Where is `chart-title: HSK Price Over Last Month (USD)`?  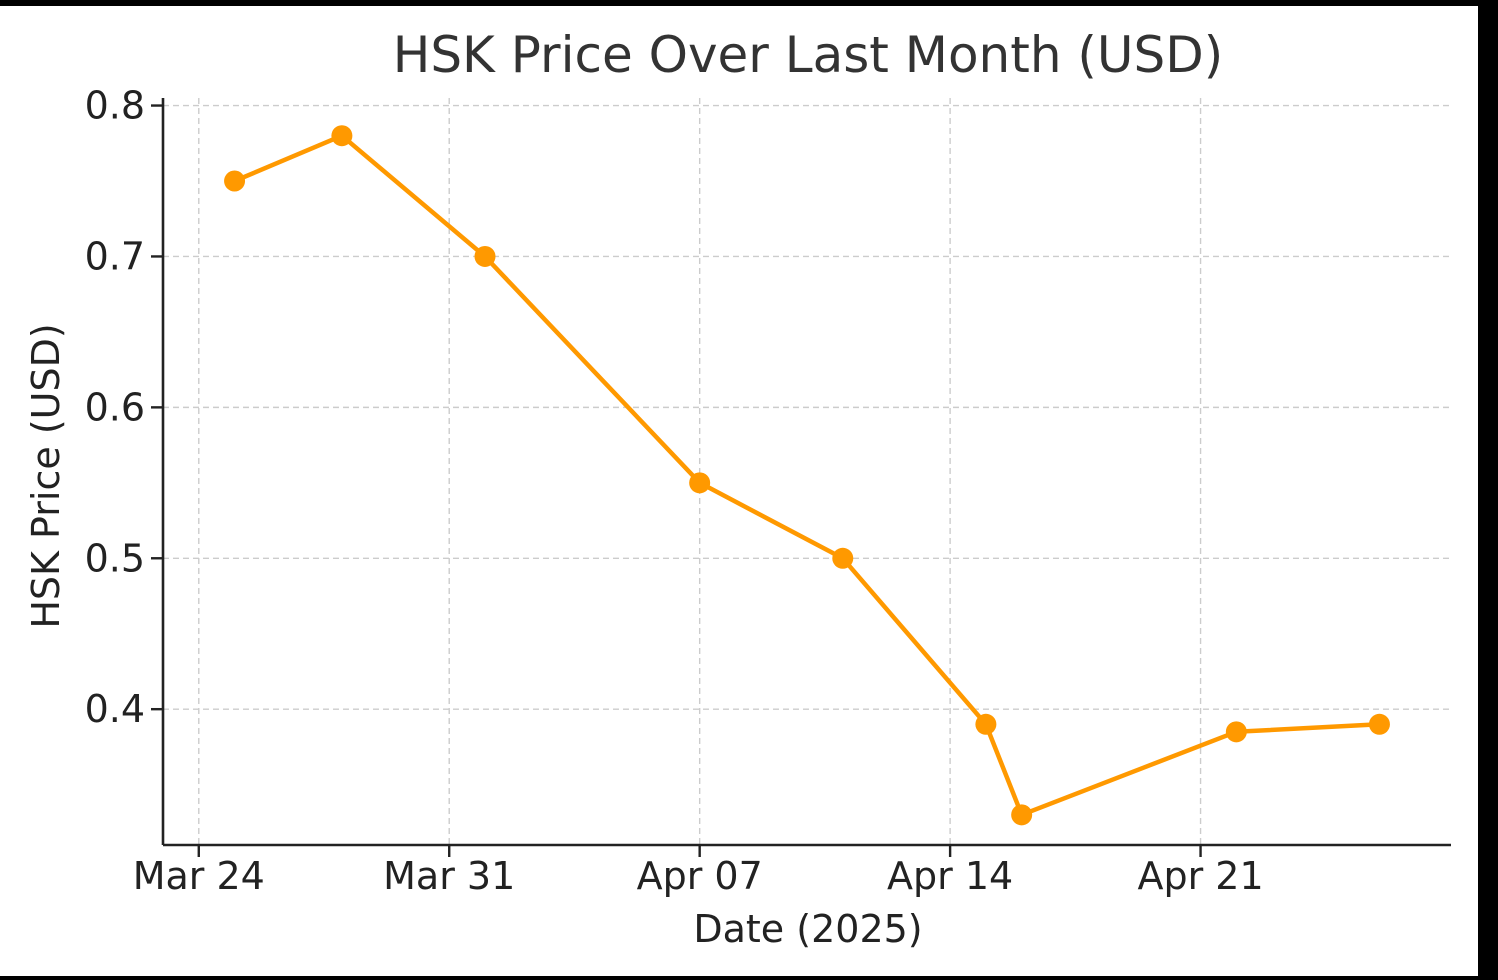
chart-title: HSK Price Over Last Month (USD) is located at coordinates (808, 55).